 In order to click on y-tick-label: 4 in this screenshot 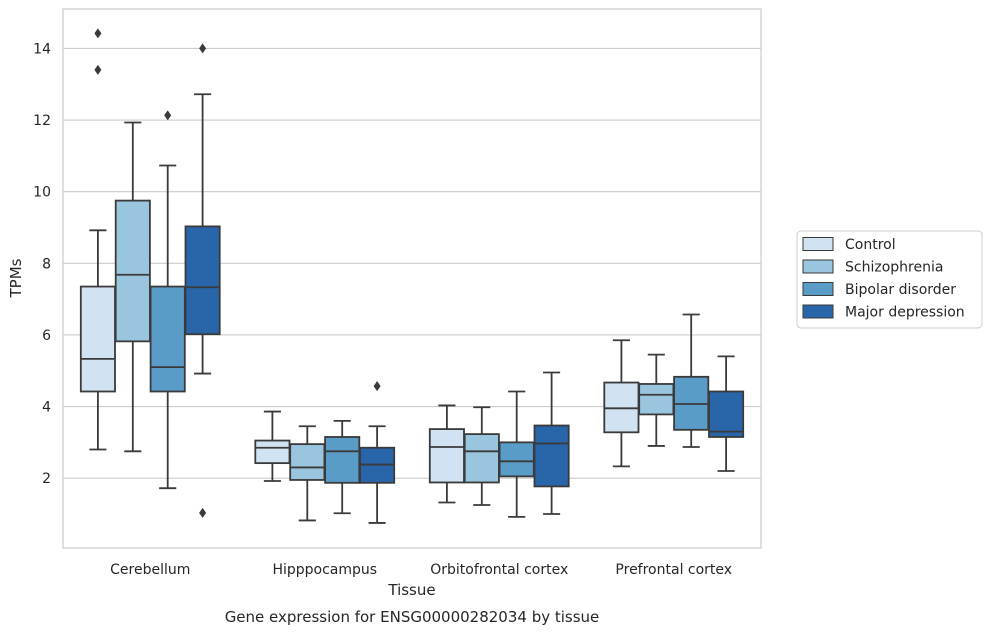, I will do `click(46, 408)`.